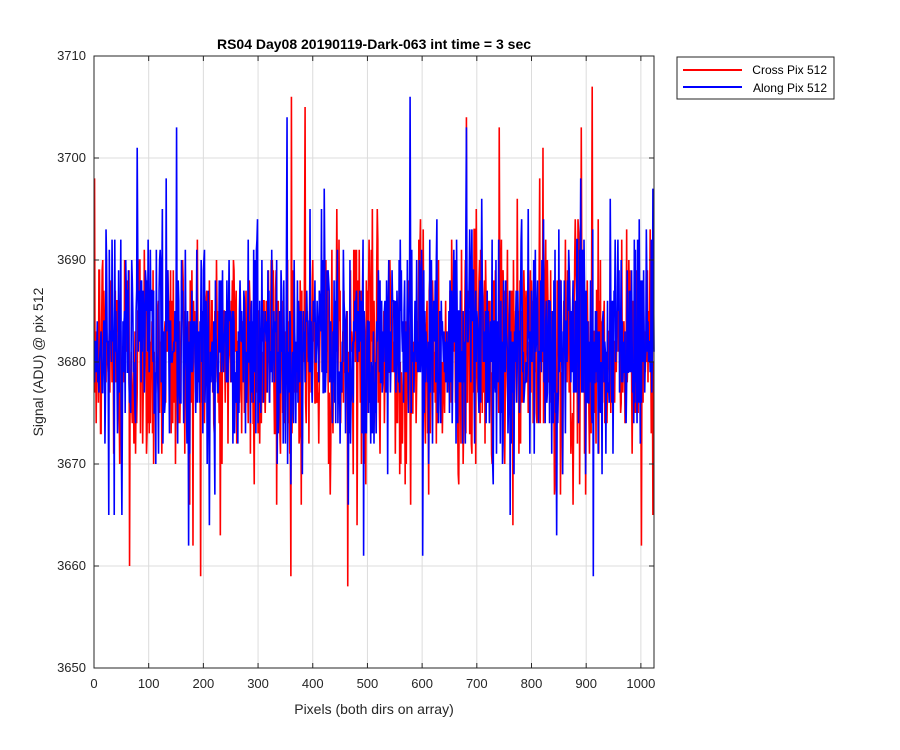 This screenshot has width=900, height=750. I want to click on legend-box, so click(755, 78).